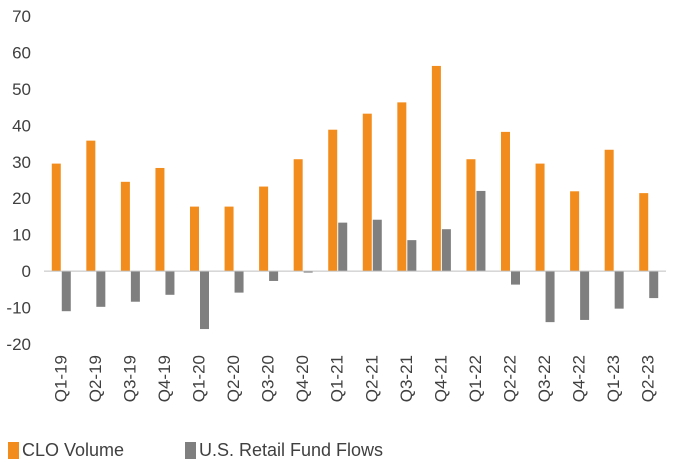 This screenshot has width=673, height=469. What do you see at coordinates (190, 450) in the screenshot?
I see `legend-swatch-retail-fund-flows` at bounding box center [190, 450].